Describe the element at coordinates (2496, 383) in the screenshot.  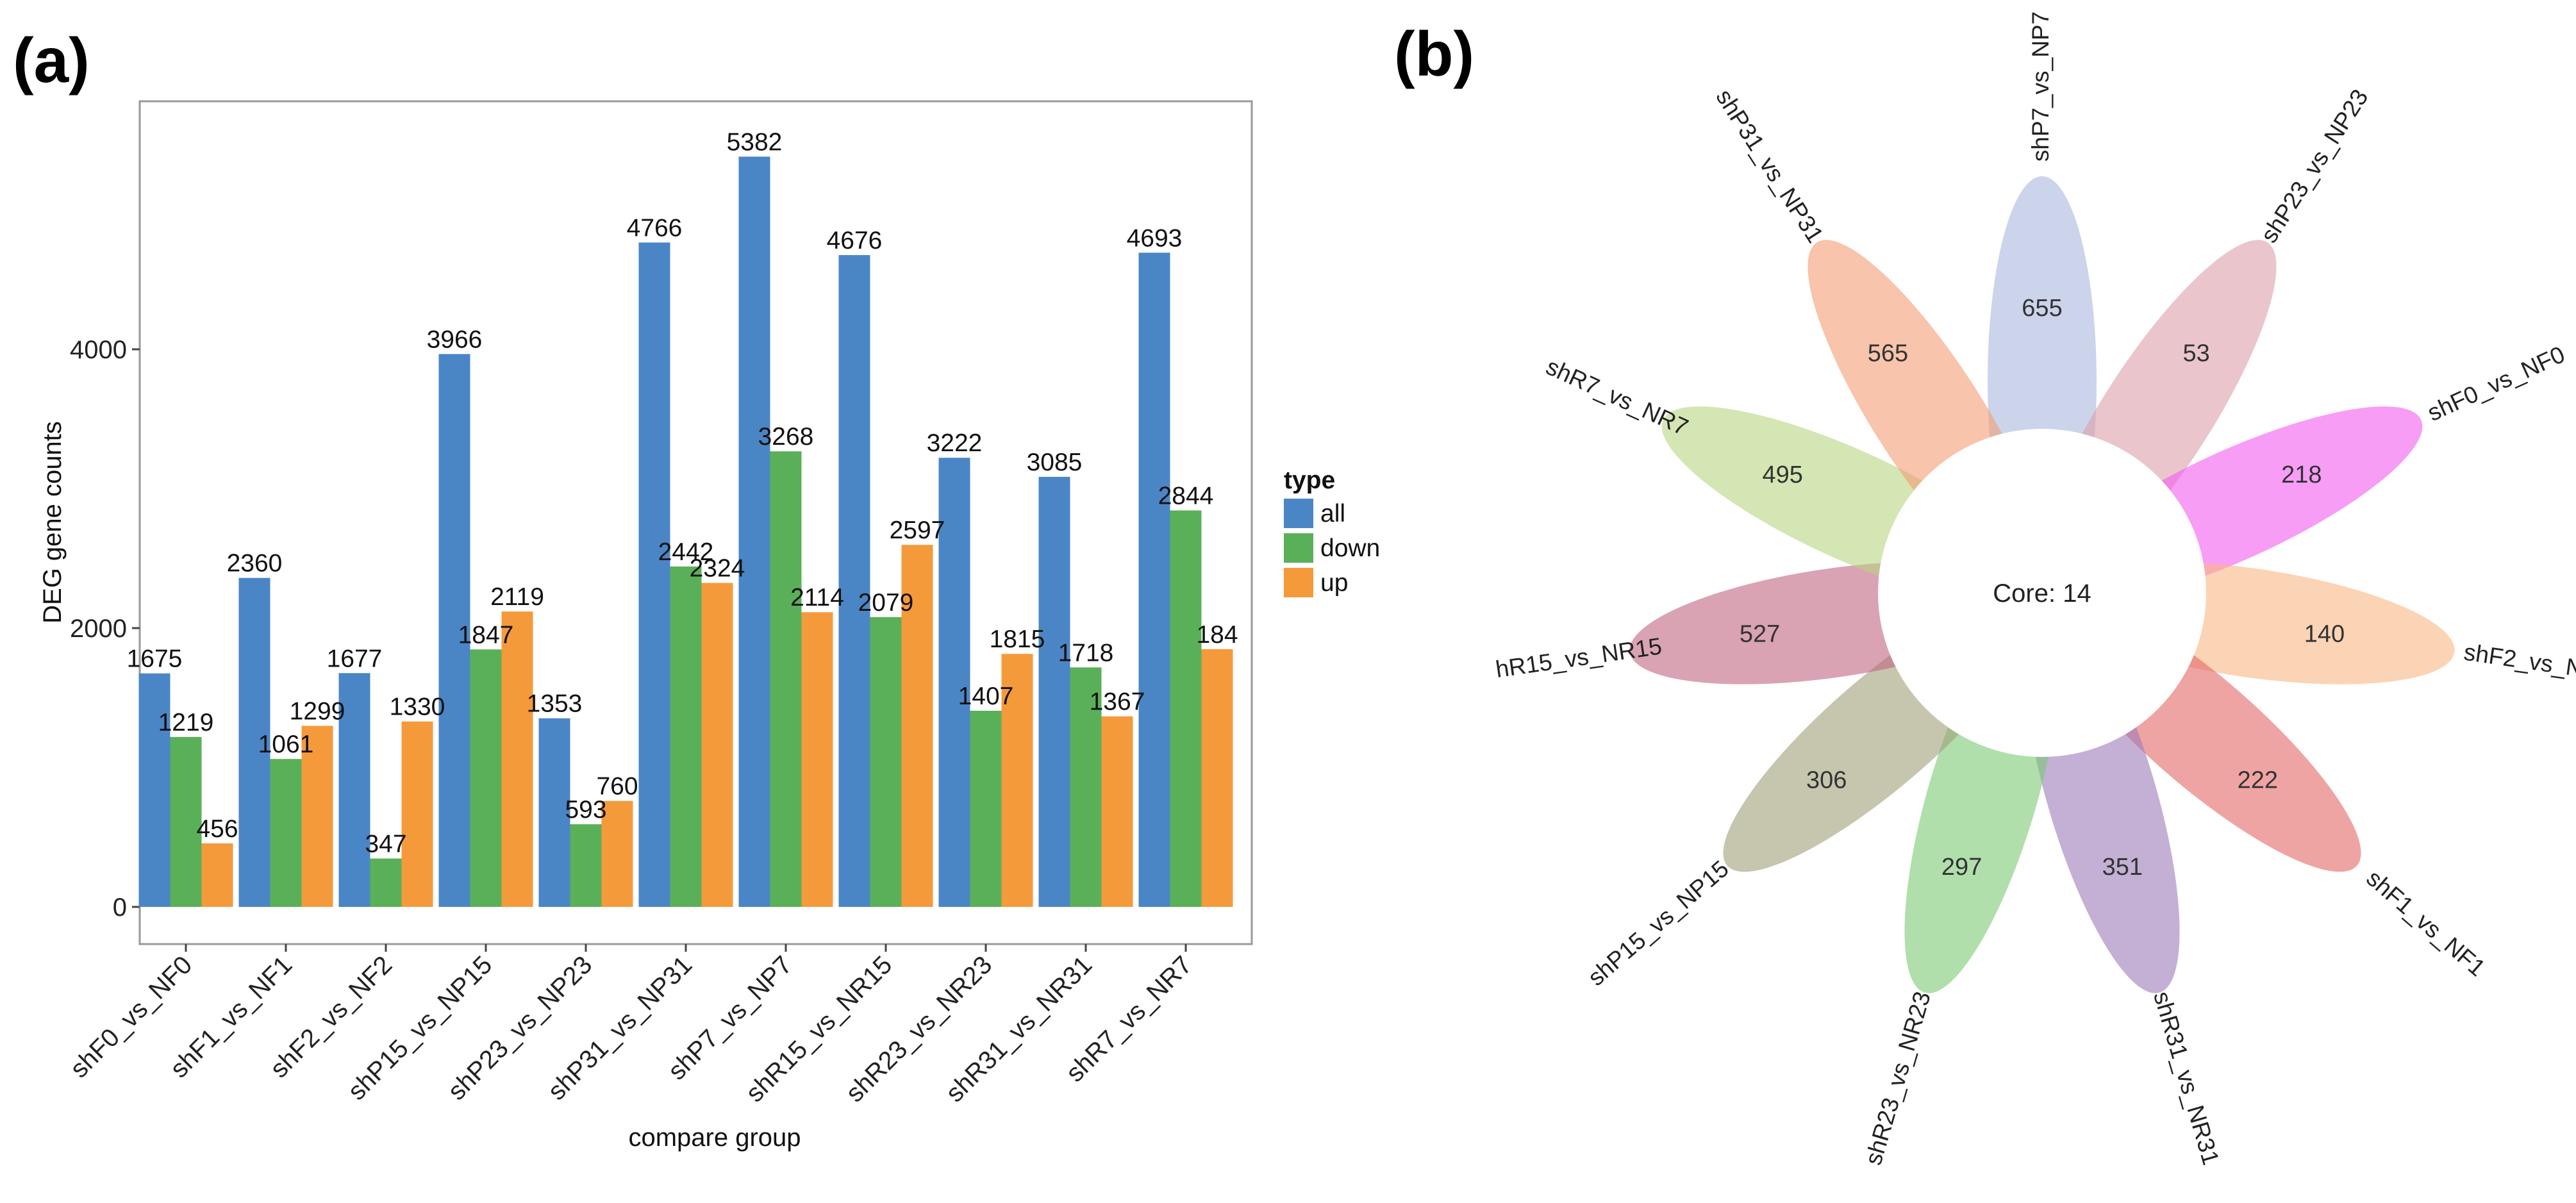
I see `petal-label: shF0_vs_NF0` at that location.